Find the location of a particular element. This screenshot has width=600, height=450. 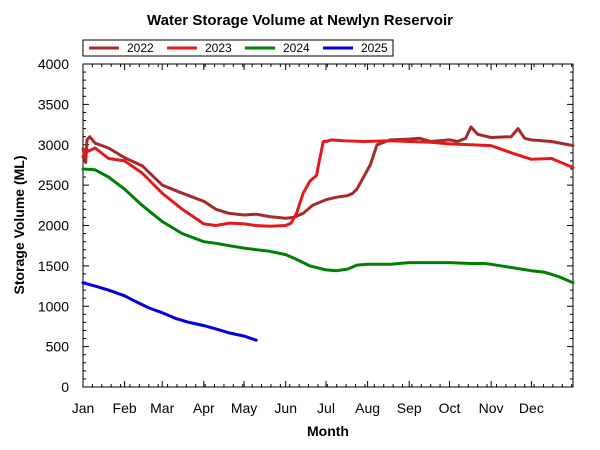

x-tick-label: Jul is located at coordinates (326, 408).